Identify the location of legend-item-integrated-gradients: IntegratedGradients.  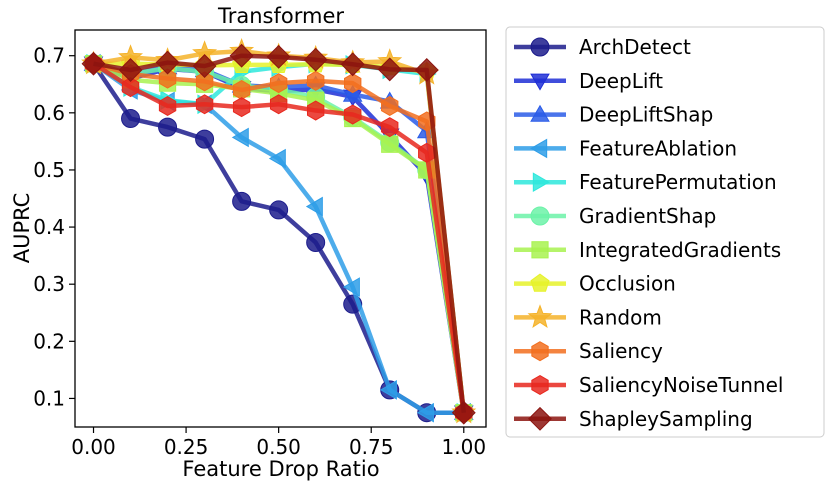
(647, 250).